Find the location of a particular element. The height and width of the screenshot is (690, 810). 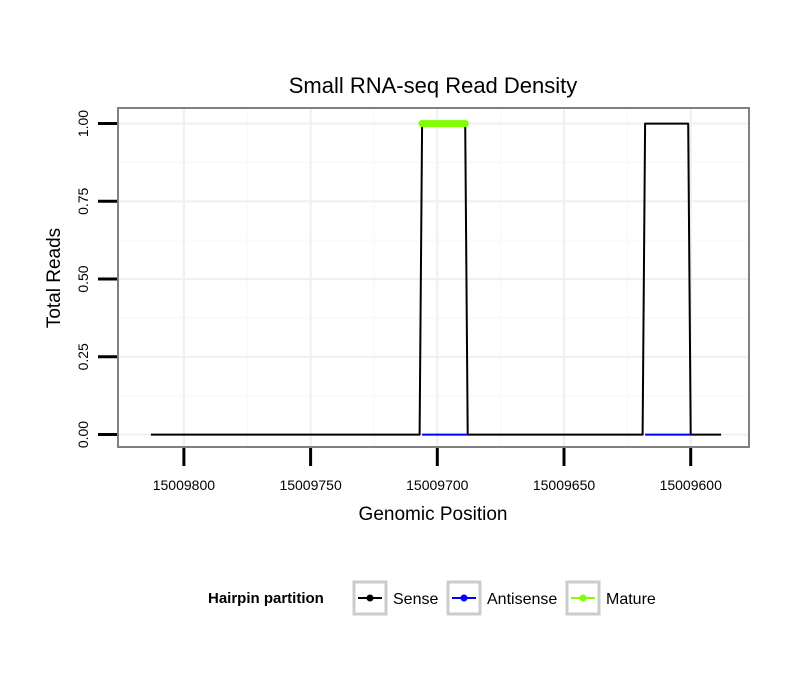

x-tick-label: 15009750 is located at coordinates (310, 485).